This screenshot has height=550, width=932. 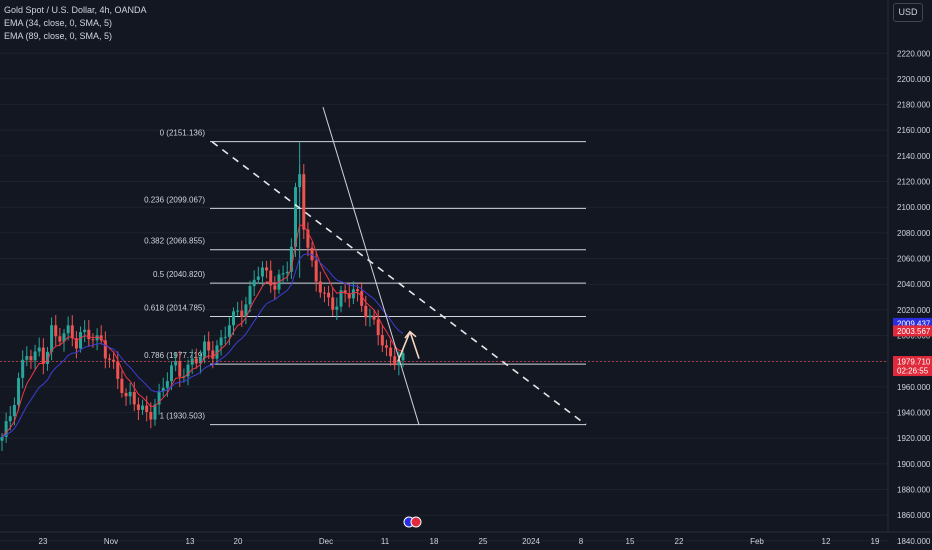 What do you see at coordinates (914, 489) in the screenshot?
I see `price-tick-label: 1880.000` at bounding box center [914, 489].